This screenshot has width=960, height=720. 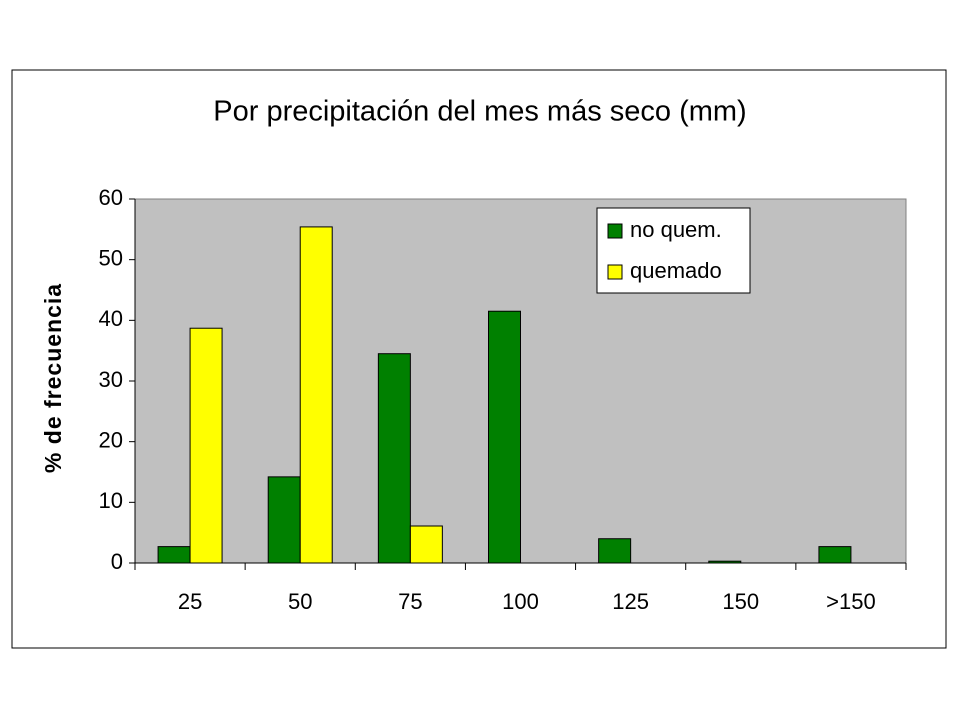 I want to click on legend-label: no quem., so click(x=676, y=229).